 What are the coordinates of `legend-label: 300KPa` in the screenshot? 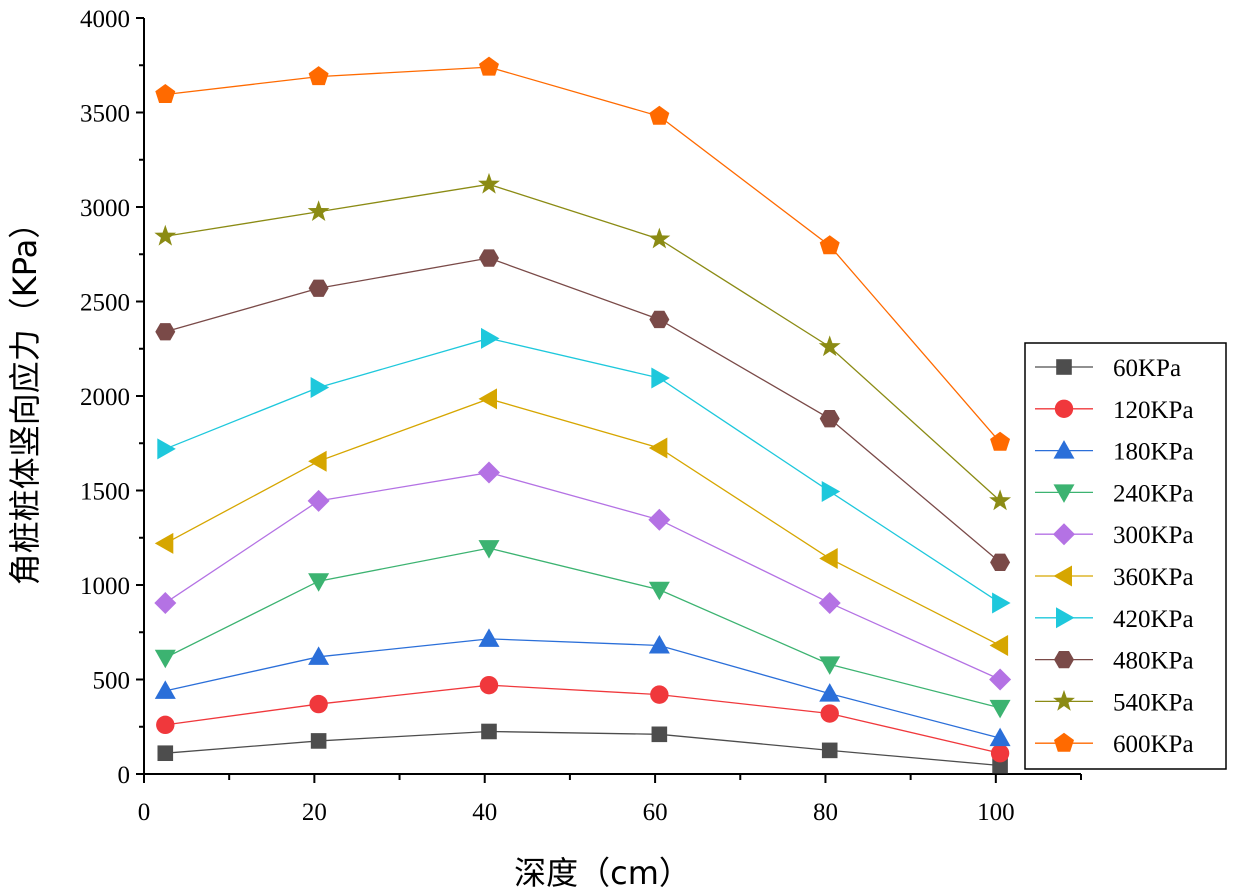 It's located at (1153, 535).